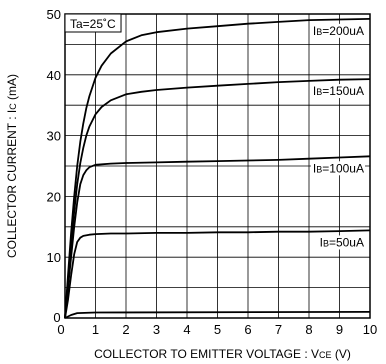  Describe the element at coordinates (54, 196) in the screenshot. I see `y-tick-label: 20` at that location.